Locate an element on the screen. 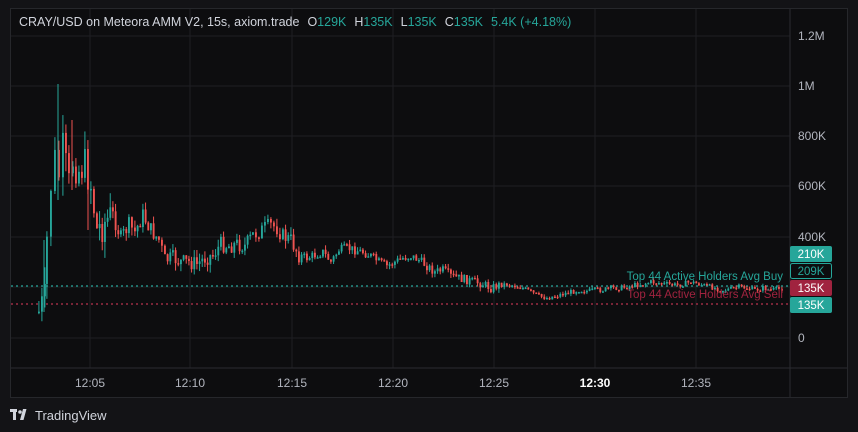 The height and width of the screenshot is (432, 858). time-tick: 12:35 is located at coordinates (696, 383).